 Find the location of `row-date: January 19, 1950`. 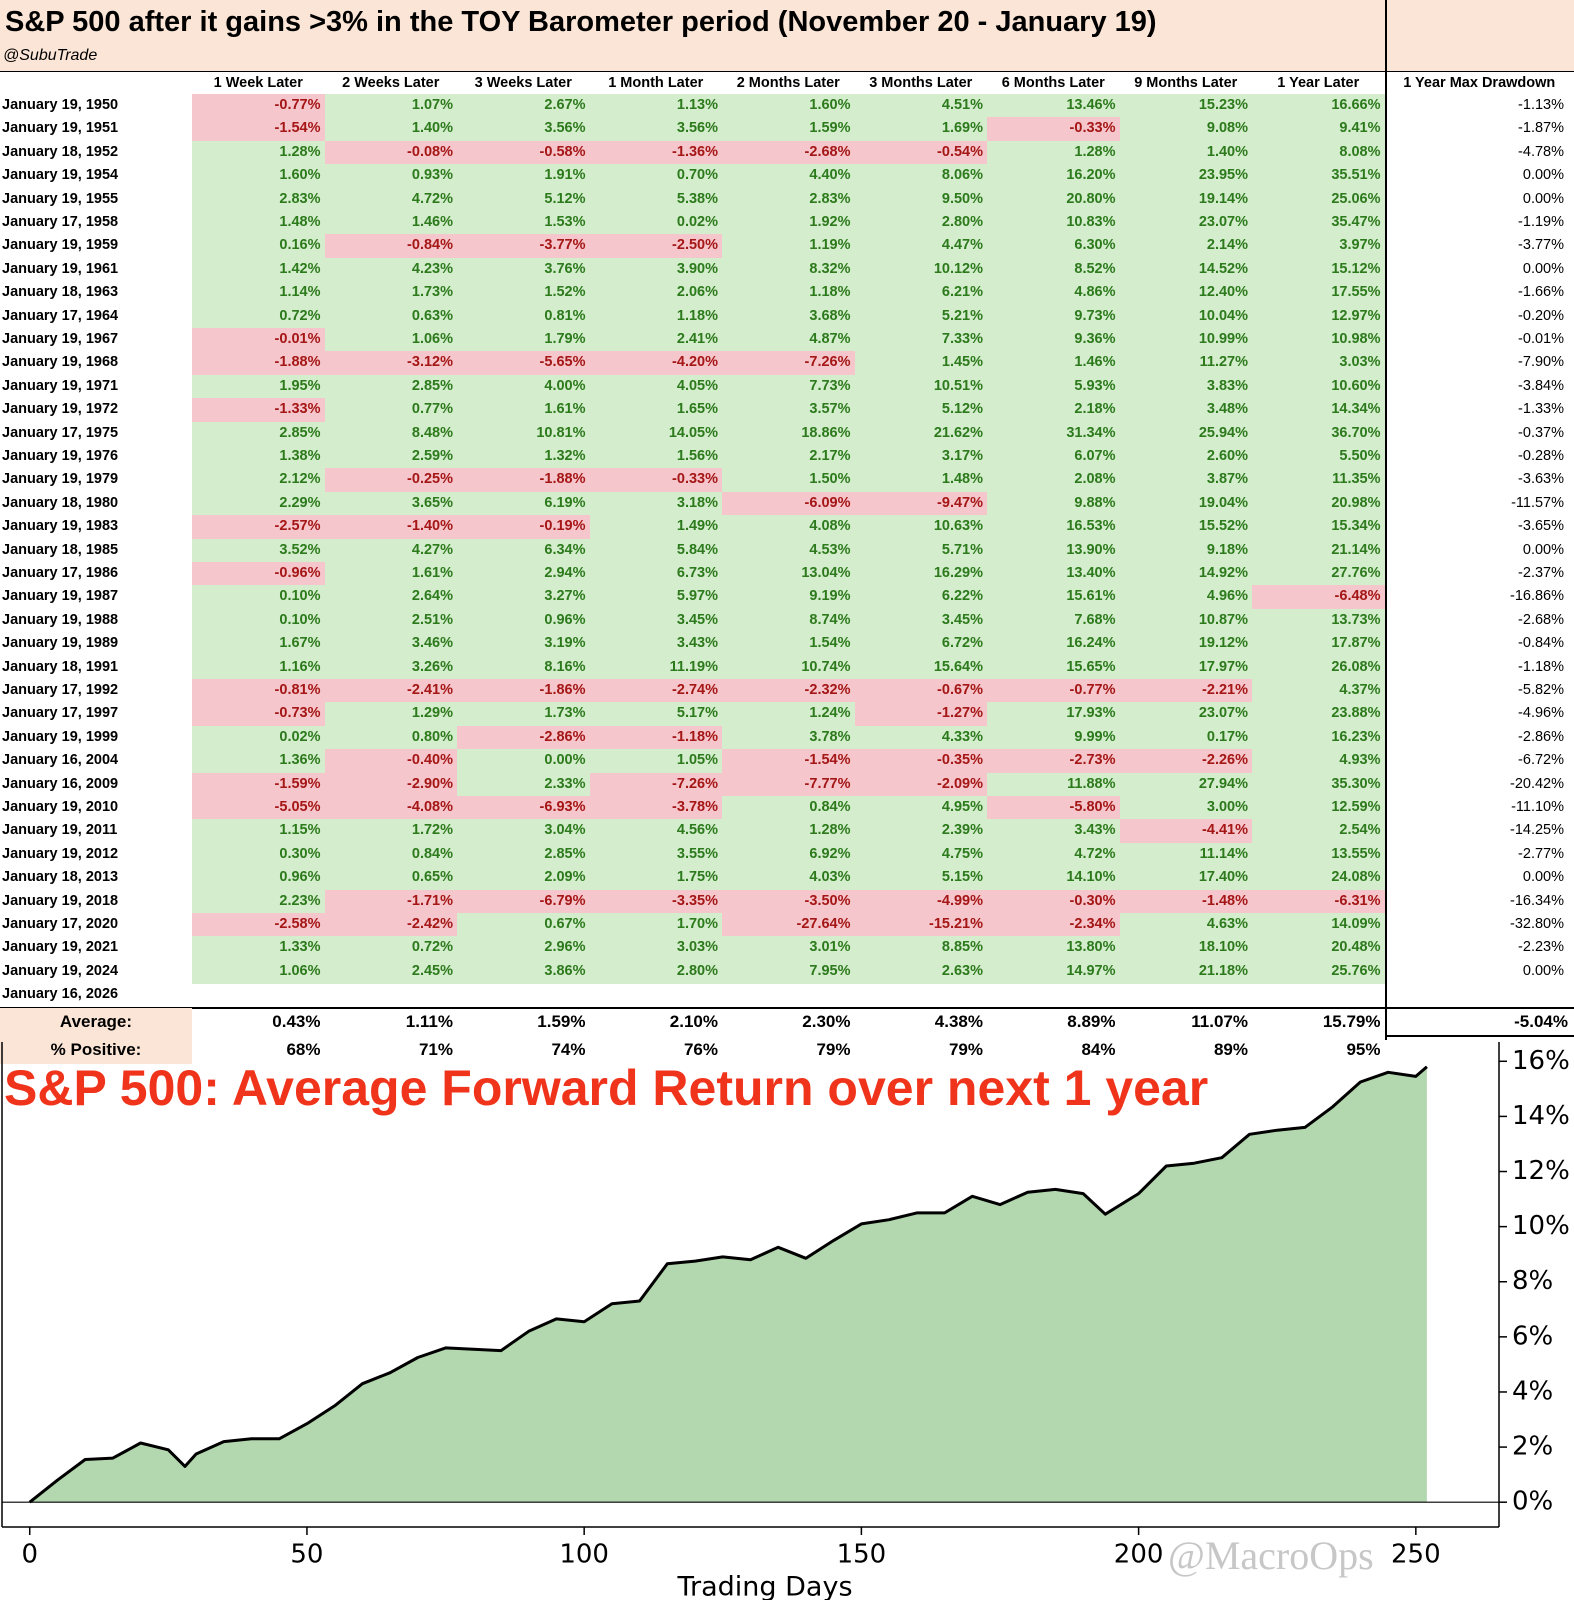

row-date: January 19, 1950 is located at coordinates (60, 105).